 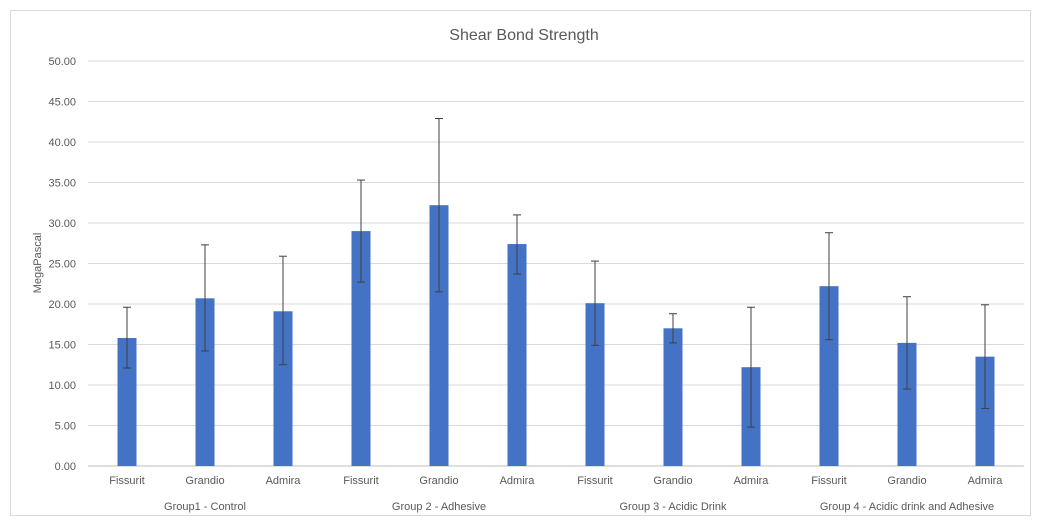 What do you see at coordinates (62, 224) in the screenshot?
I see `y-tick-label: 30.00` at bounding box center [62, 224].